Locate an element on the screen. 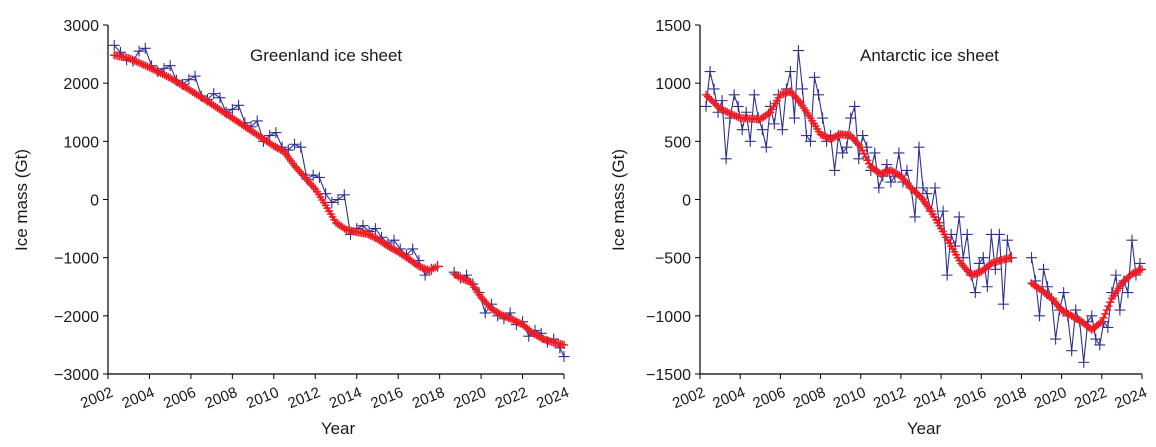 Image resolution: width=1156 pixels, height=447 pixels. y-tick-label: −2000 is located at coordinates (76, 317).